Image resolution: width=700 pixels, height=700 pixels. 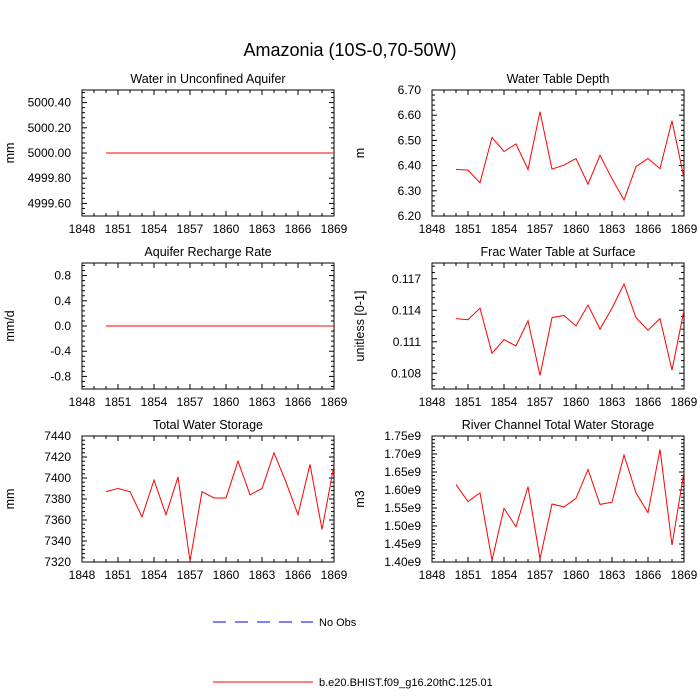 I want to click on y-axis-label: m, so click(x=360, y=153).